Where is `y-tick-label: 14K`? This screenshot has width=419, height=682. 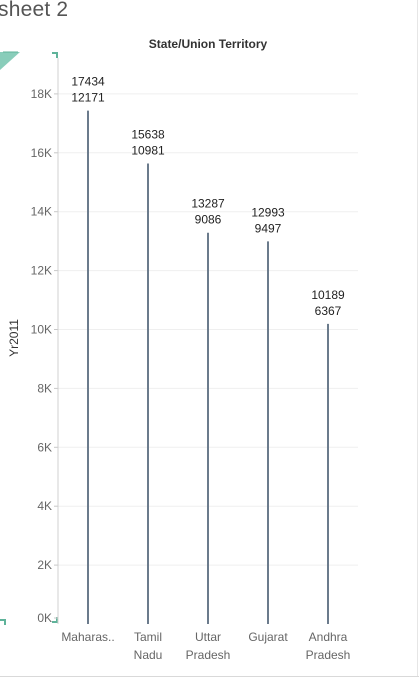 y-tick-label: 14K is located at coordinates (41, 212).